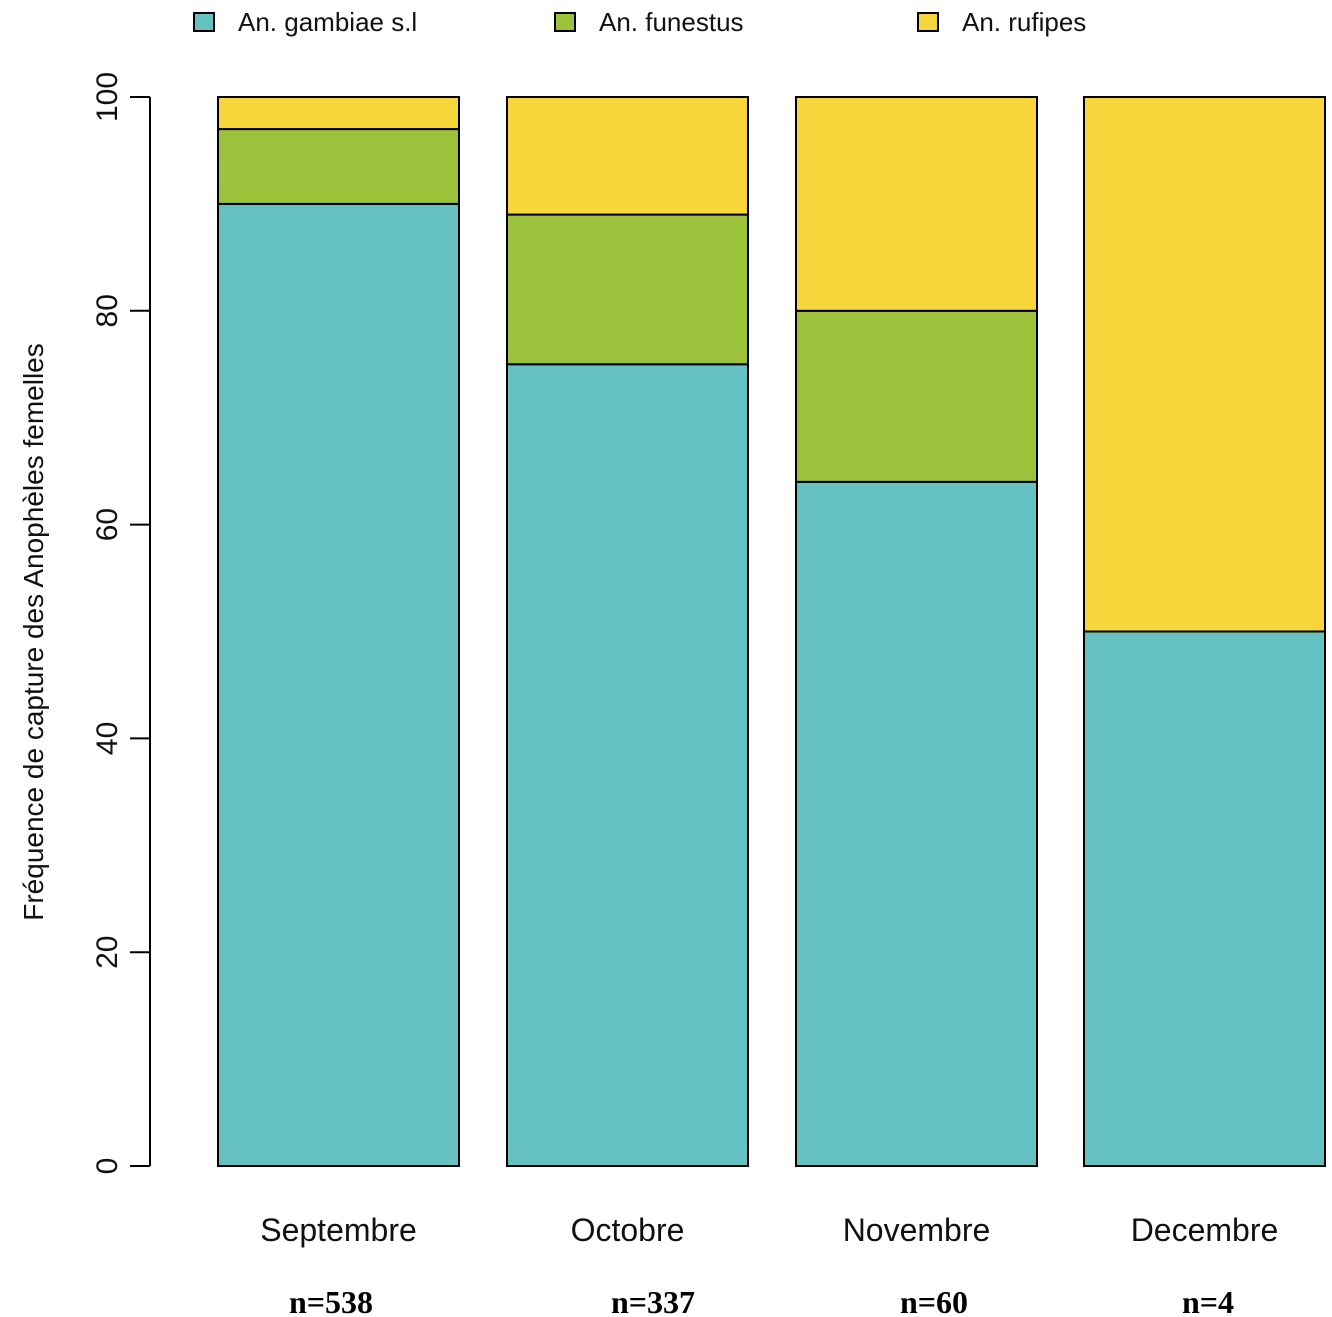 The image size is (1332, 1317). Describe the element at coordinates (917, 1230) in the screenshot. I see `category-label-novembre: Novembre` at that location.